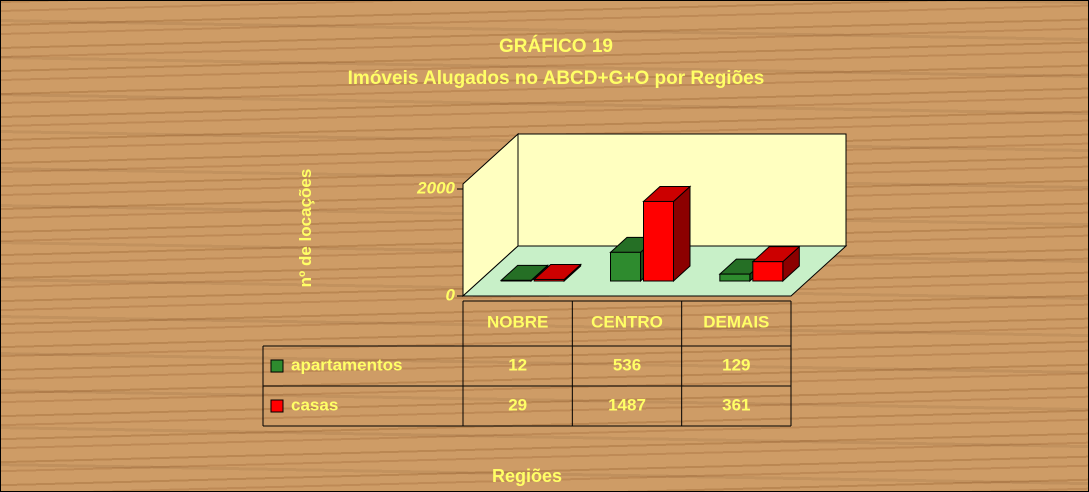  I want to click on x-axis-label: Regiões, so click(527, 476).